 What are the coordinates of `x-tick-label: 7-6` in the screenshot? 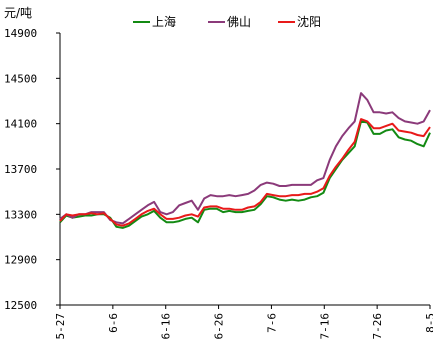 It's located at (271, 323).